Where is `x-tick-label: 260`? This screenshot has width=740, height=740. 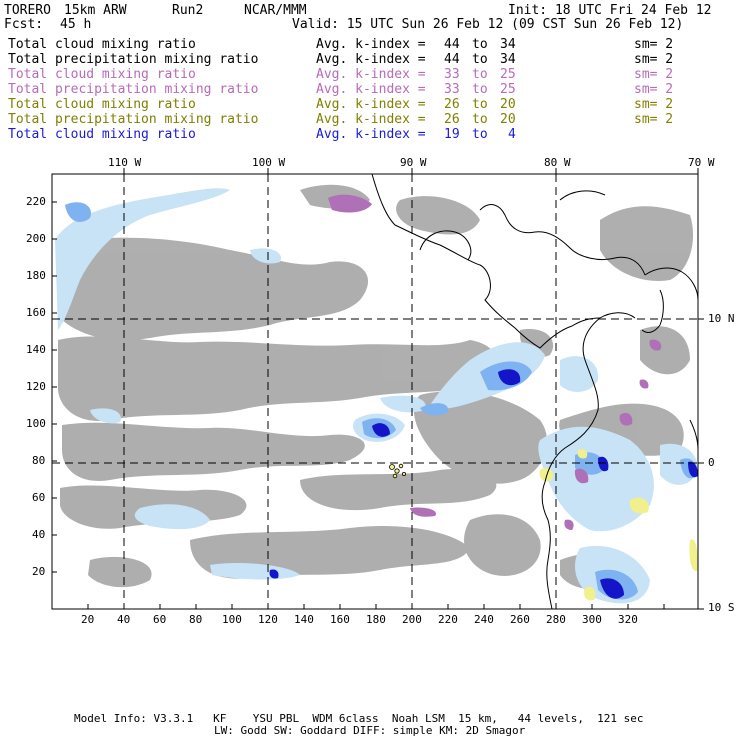 x-tick-label: 260 is located at coordinates (520, 619).